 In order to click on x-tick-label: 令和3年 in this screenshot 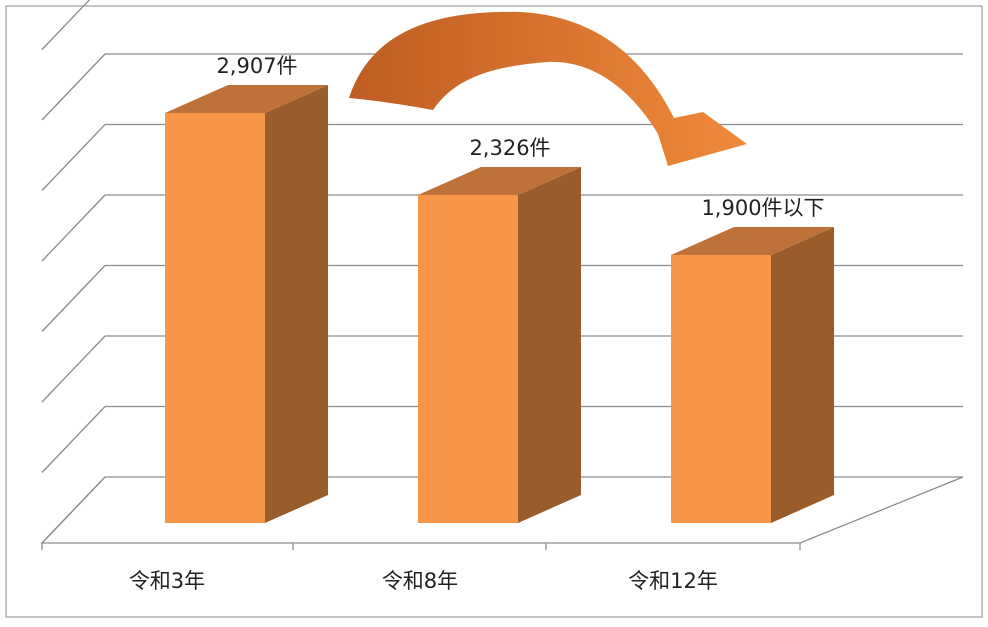, I will do `click(167, 581)`.